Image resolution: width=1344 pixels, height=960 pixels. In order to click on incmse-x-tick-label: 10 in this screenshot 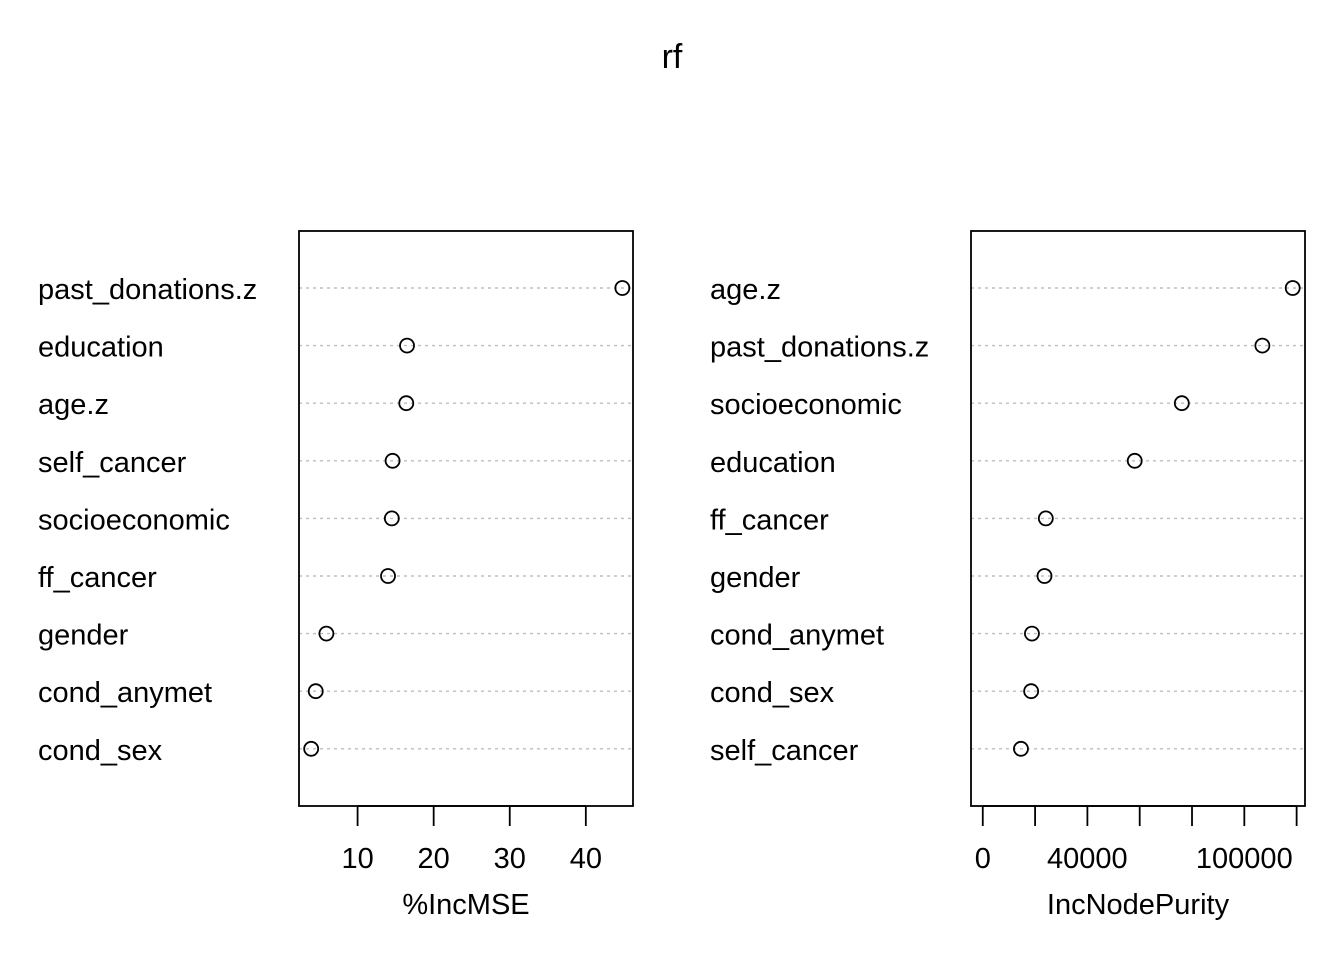, I will do `click(357, 859)`.